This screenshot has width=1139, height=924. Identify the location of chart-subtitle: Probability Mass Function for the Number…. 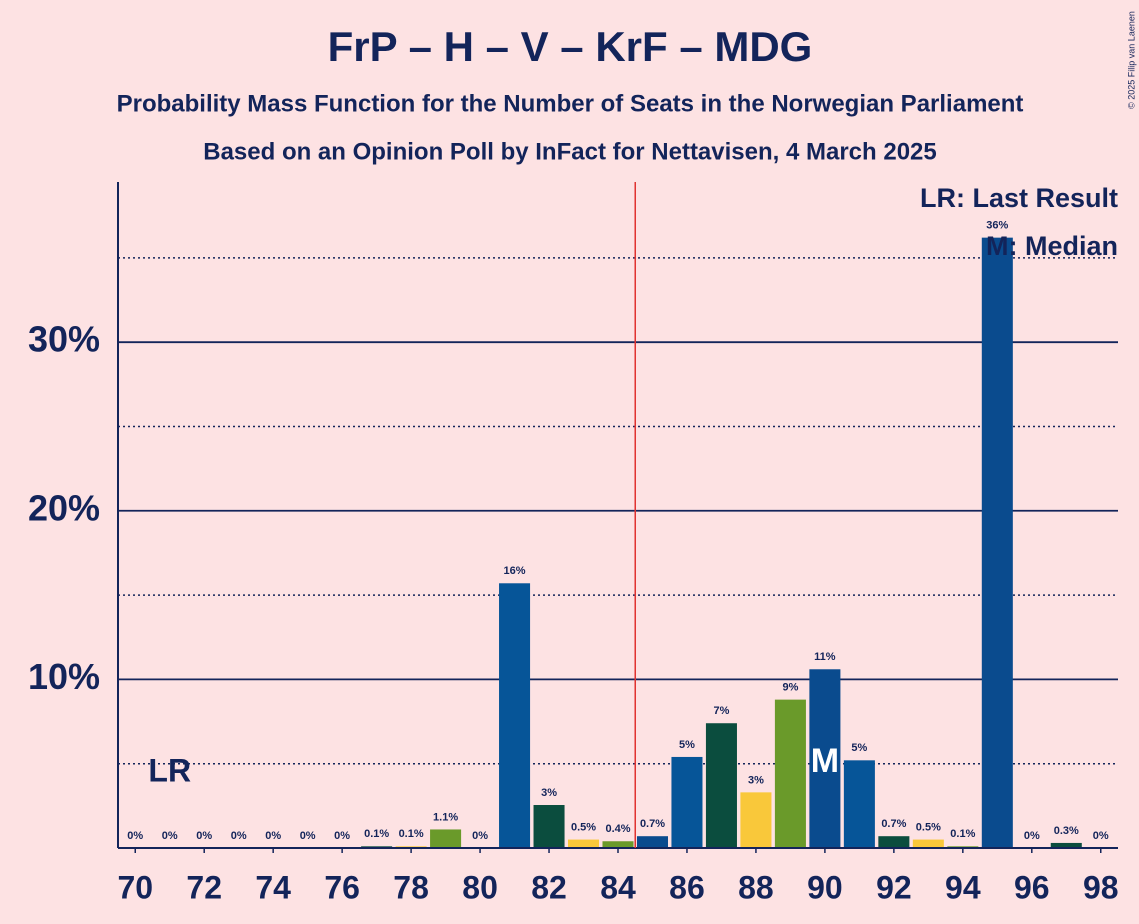
(570, 103).